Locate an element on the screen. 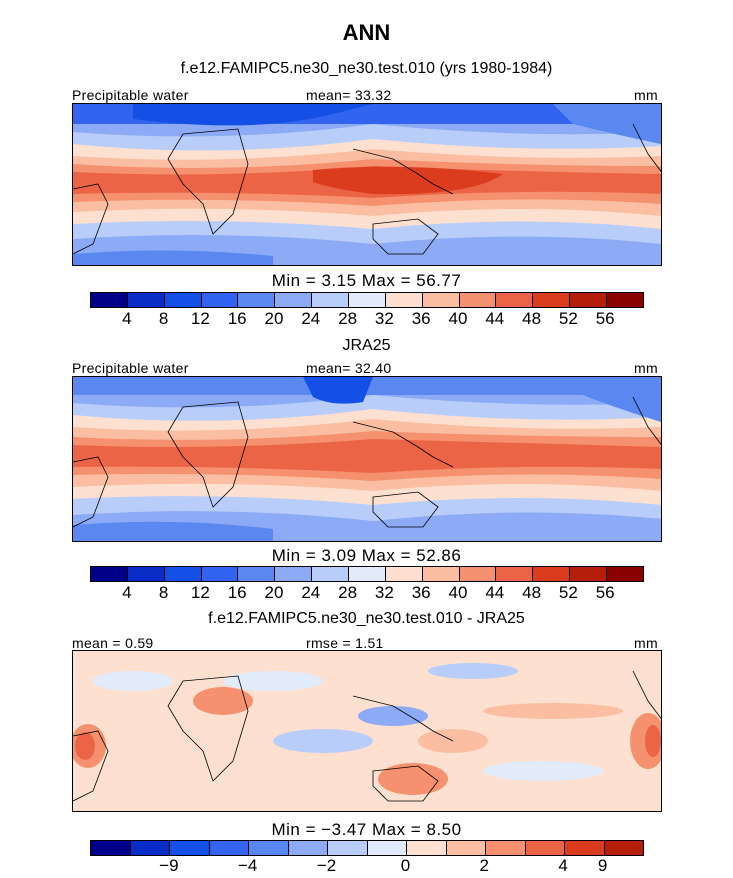 This screenshot has height=878, width=733. panel1-colorbar is located at coordinates (367, 300).